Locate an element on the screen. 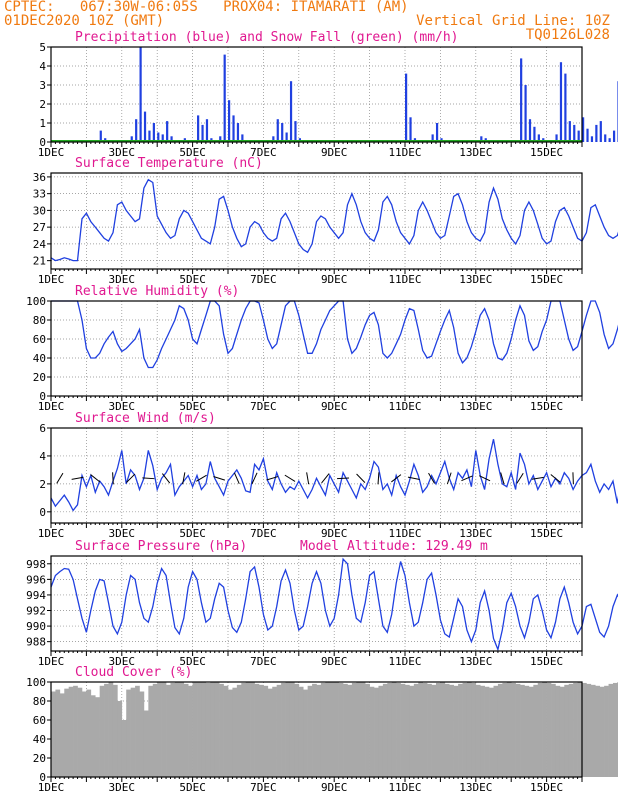 This screenshot has height=800, width=618. y-tick-label: 40 is located at coordinates (39, 739).